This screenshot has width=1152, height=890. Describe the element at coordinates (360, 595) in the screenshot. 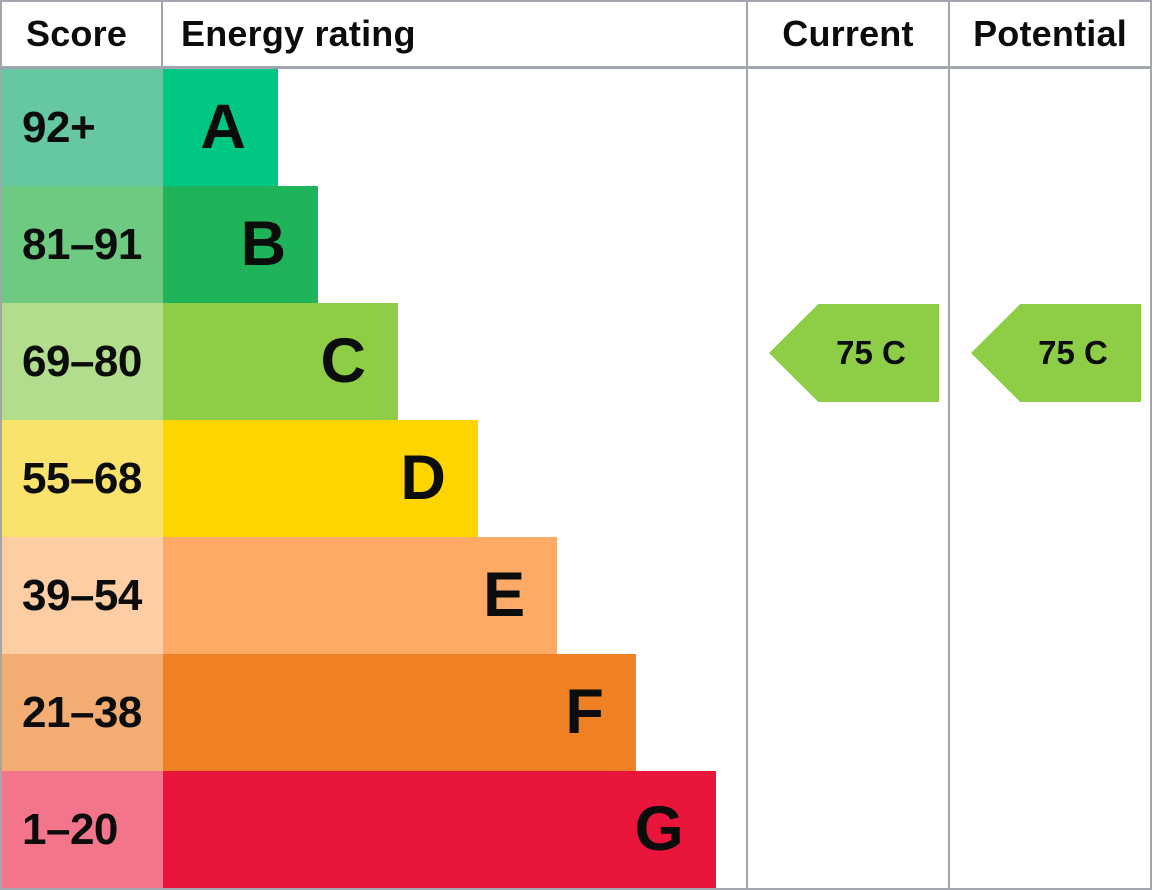

I see `energy-band-bar-e: E` at that location.